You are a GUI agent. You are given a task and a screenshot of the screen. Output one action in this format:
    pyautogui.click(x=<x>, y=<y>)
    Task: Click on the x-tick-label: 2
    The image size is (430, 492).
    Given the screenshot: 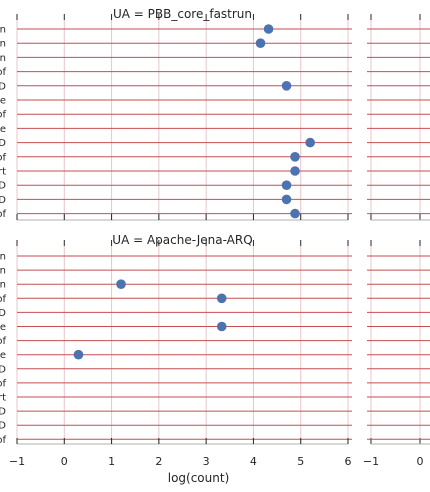 What is the action you would take?
    pyautogui.click(x=158, y=461)
    